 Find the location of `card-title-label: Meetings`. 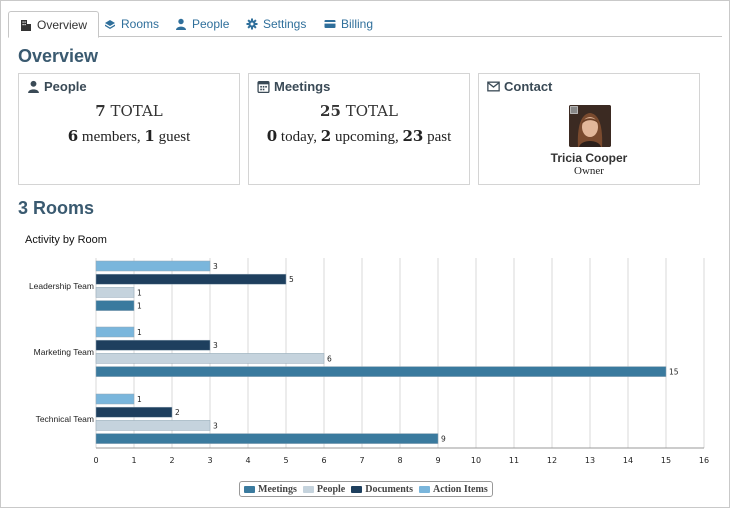

card-title-label: Meetings is located at coordinates (302, 86).